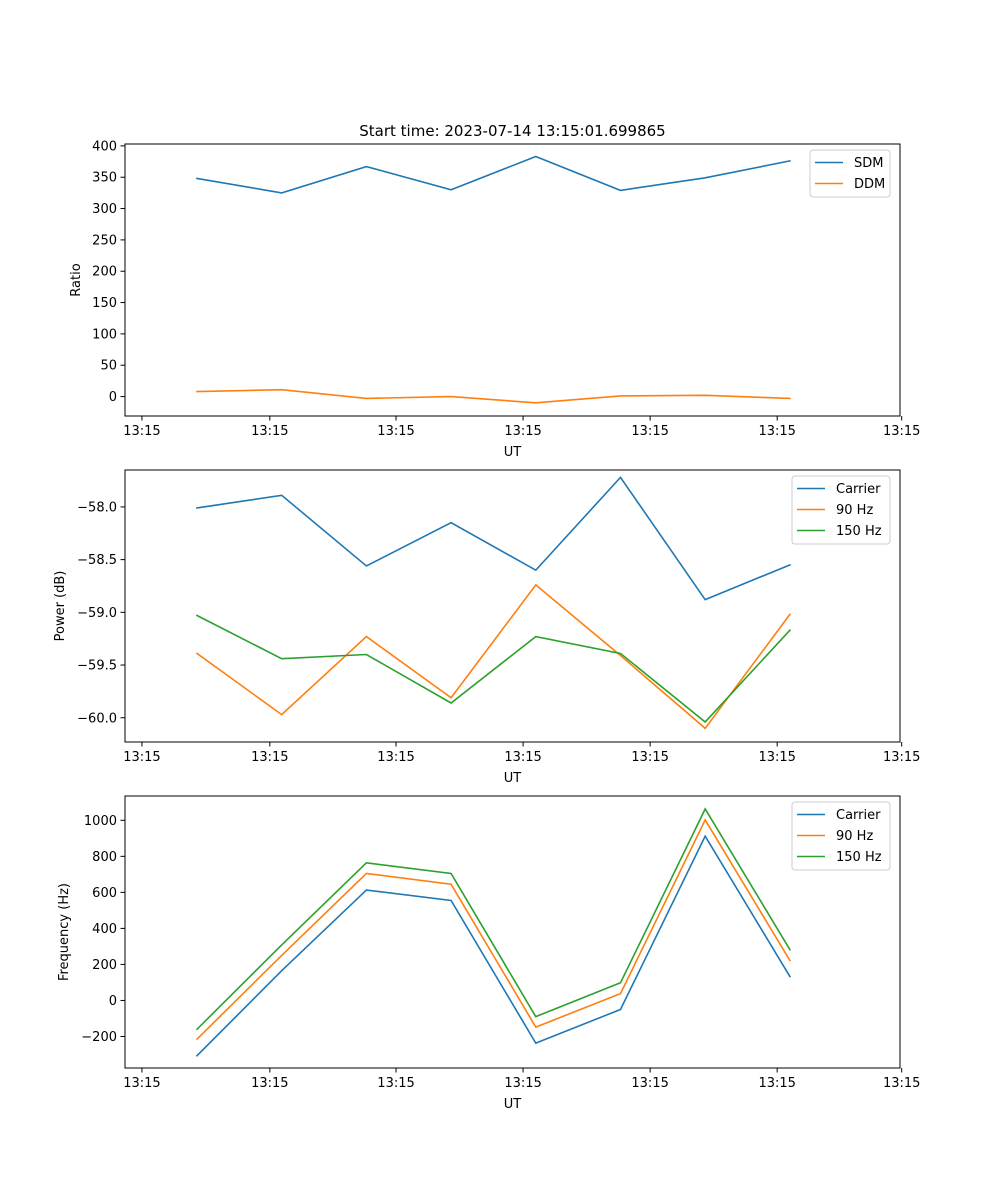 This screenshot has height=1200, width=1000. Describe the element at coordinates (868, 163) in the screenshot. I see `legend-label-sdm: SDM` at that location.